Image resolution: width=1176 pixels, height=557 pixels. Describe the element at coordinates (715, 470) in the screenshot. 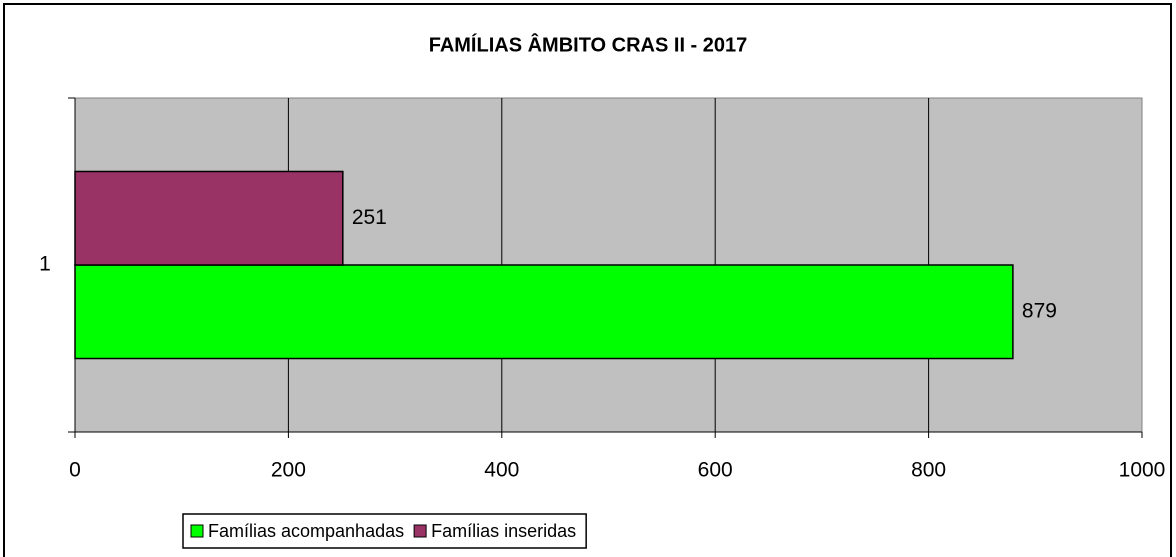

I see `x-tick-label: 600` at that location.